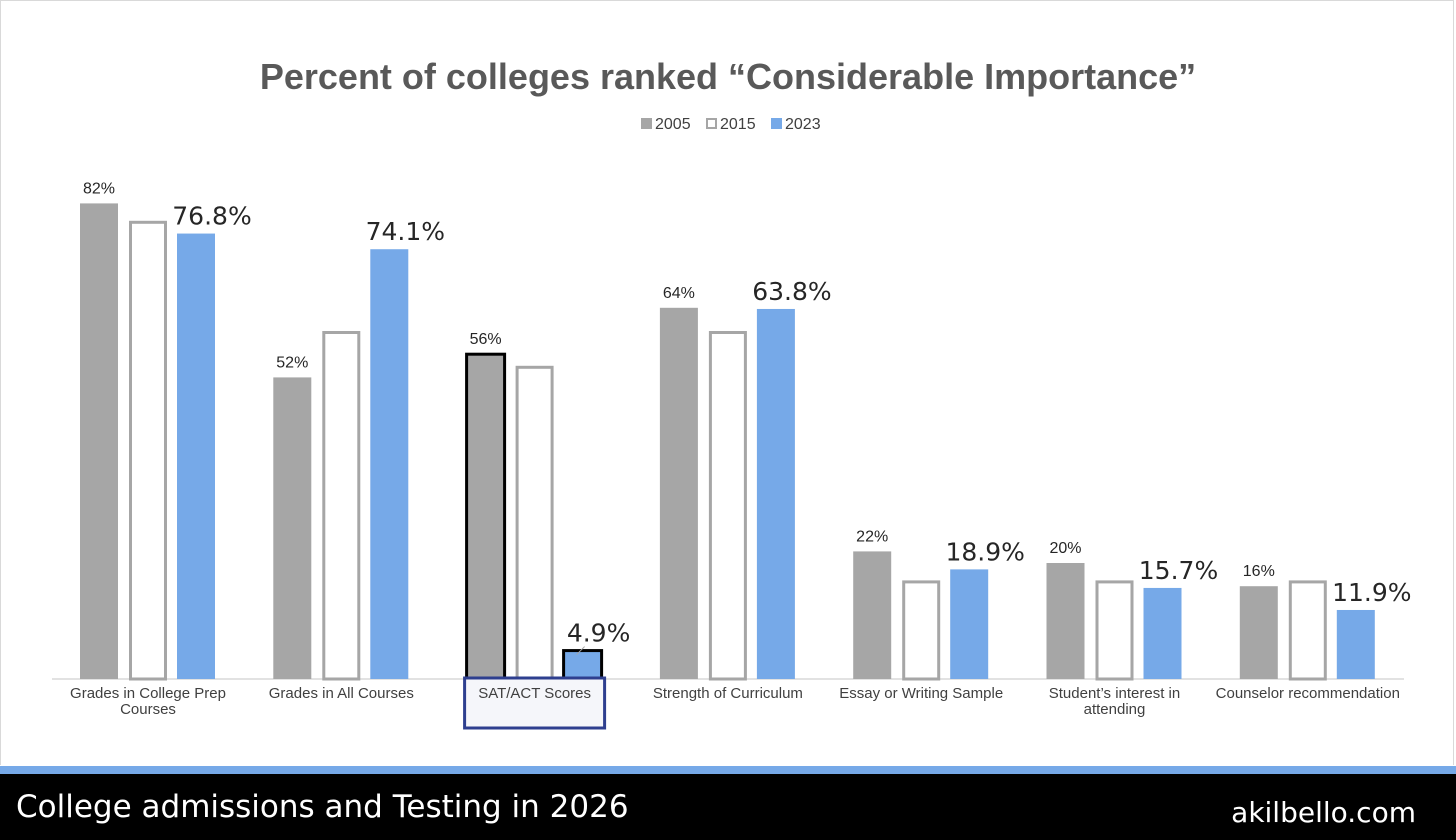 The height and width of the screenshot is (840, 1456). I want to click on data-label-2005-3: 56%, so click(486, 339).